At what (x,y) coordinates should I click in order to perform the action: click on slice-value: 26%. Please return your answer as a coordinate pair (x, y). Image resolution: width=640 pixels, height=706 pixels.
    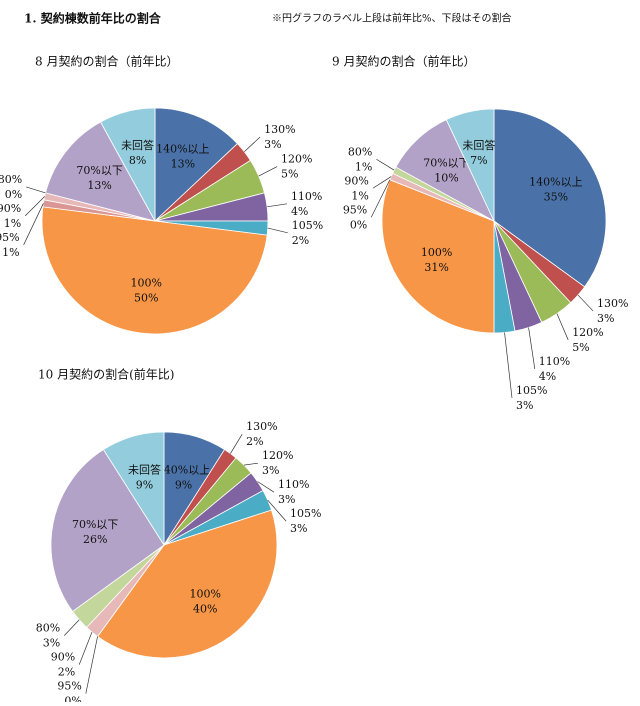
    Looking at the image, I should click on (95, 539).